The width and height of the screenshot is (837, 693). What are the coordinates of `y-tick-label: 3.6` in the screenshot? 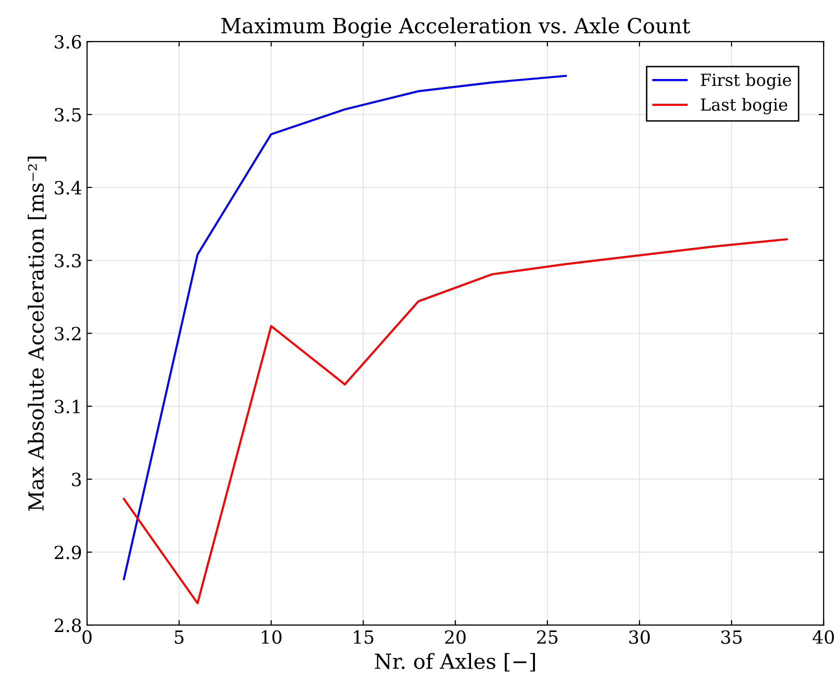 It's located at (68, 42).